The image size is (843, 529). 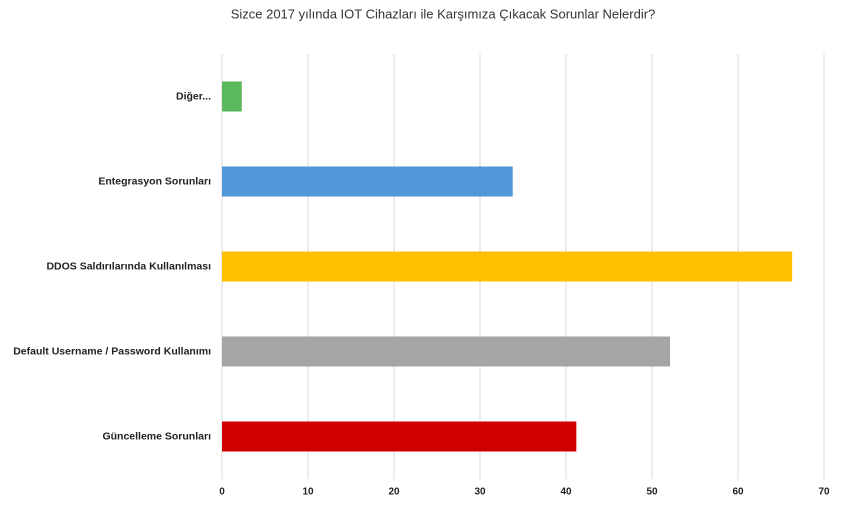 What do you see at coordinates (566, 492) in the screenshot?
I see `x-tick-label: 40` at bounding box center [566, 492].